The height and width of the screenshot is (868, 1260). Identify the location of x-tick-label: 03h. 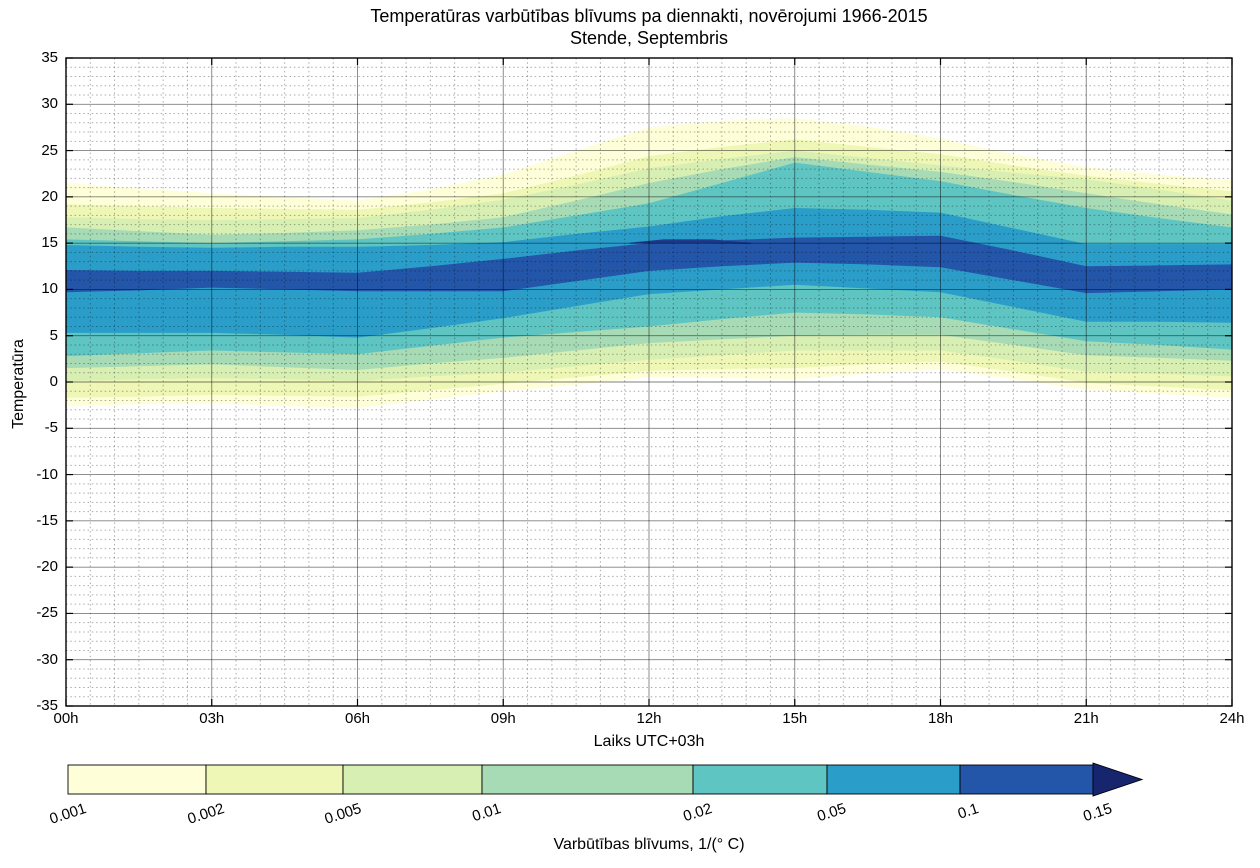
(212, 718).